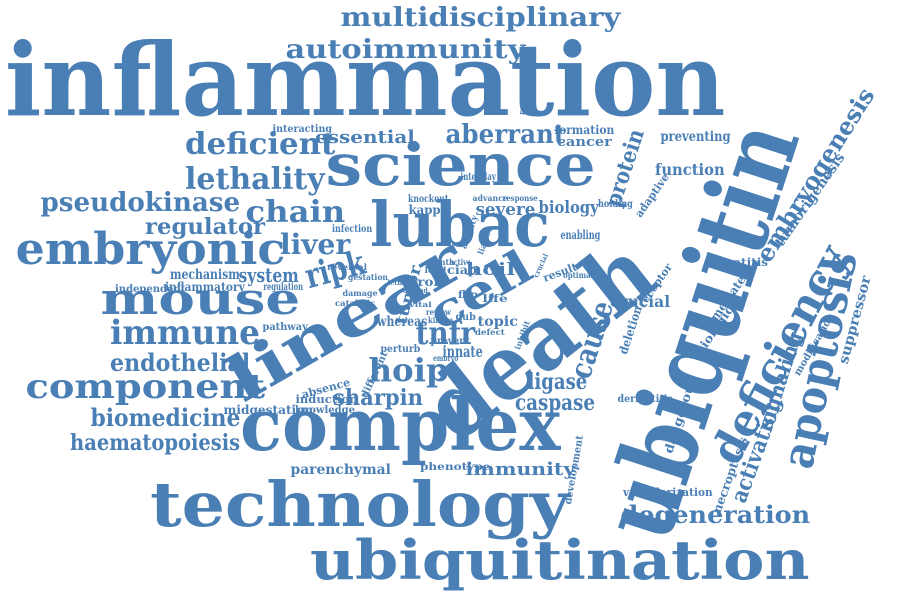 The image size is (900, 602). I want to click on word-crucial: crucial, so click(640, 301).